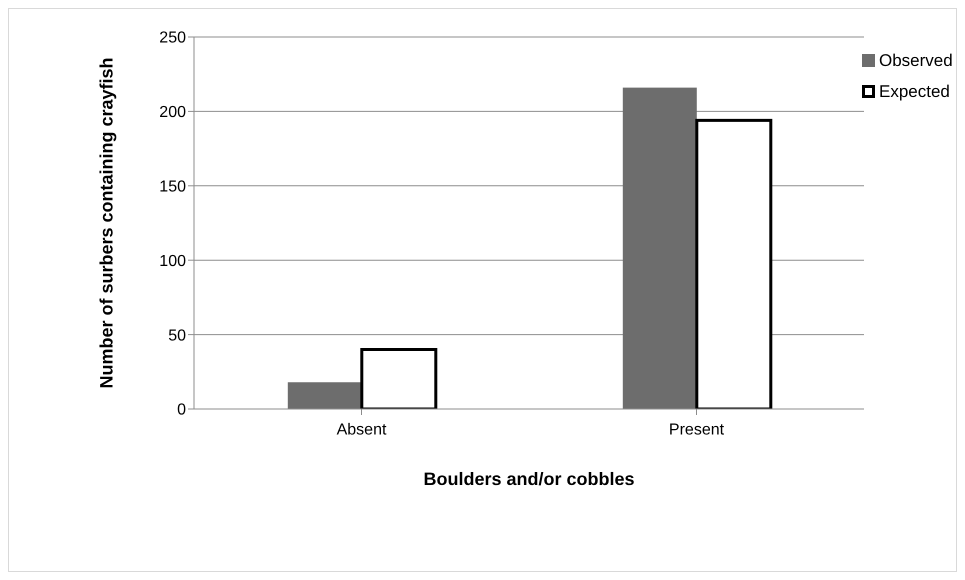 This screenshot has width=965, height=580. I want to click on x-axis-title: Boulders and/or cobbles, so click(529, 479).